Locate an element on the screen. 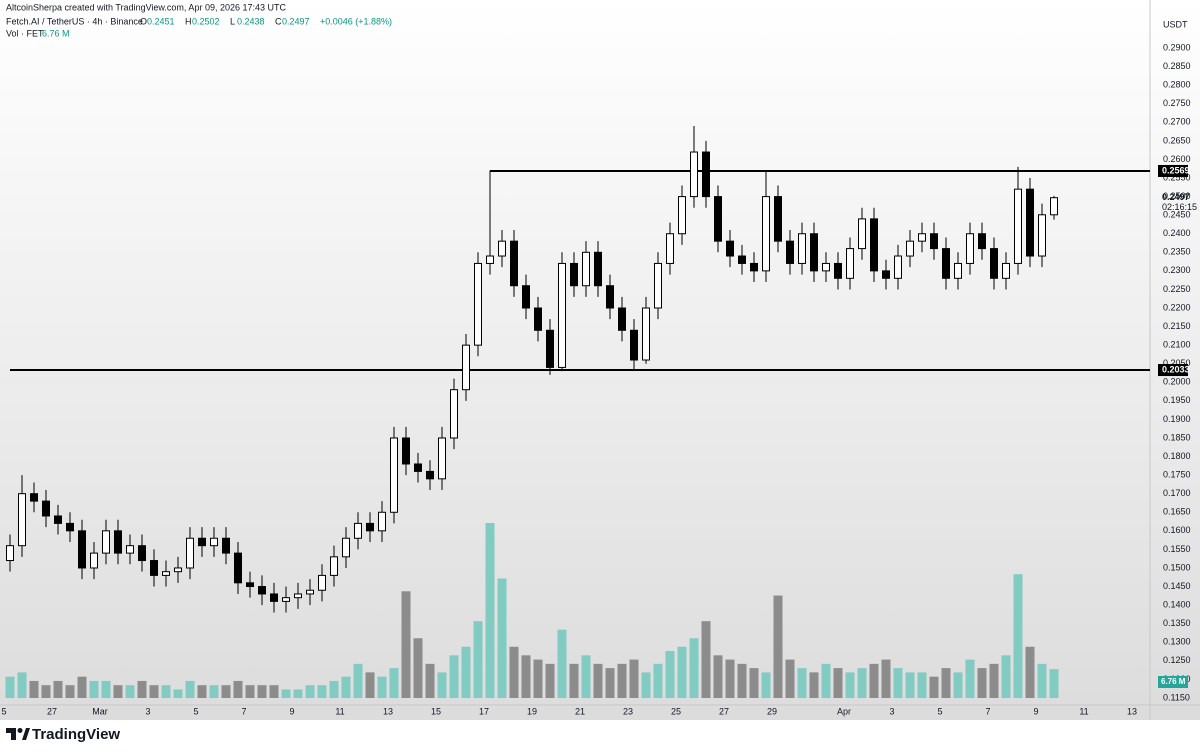  y-tick-label: 0.2650 is located at coordinates (1177, 140).